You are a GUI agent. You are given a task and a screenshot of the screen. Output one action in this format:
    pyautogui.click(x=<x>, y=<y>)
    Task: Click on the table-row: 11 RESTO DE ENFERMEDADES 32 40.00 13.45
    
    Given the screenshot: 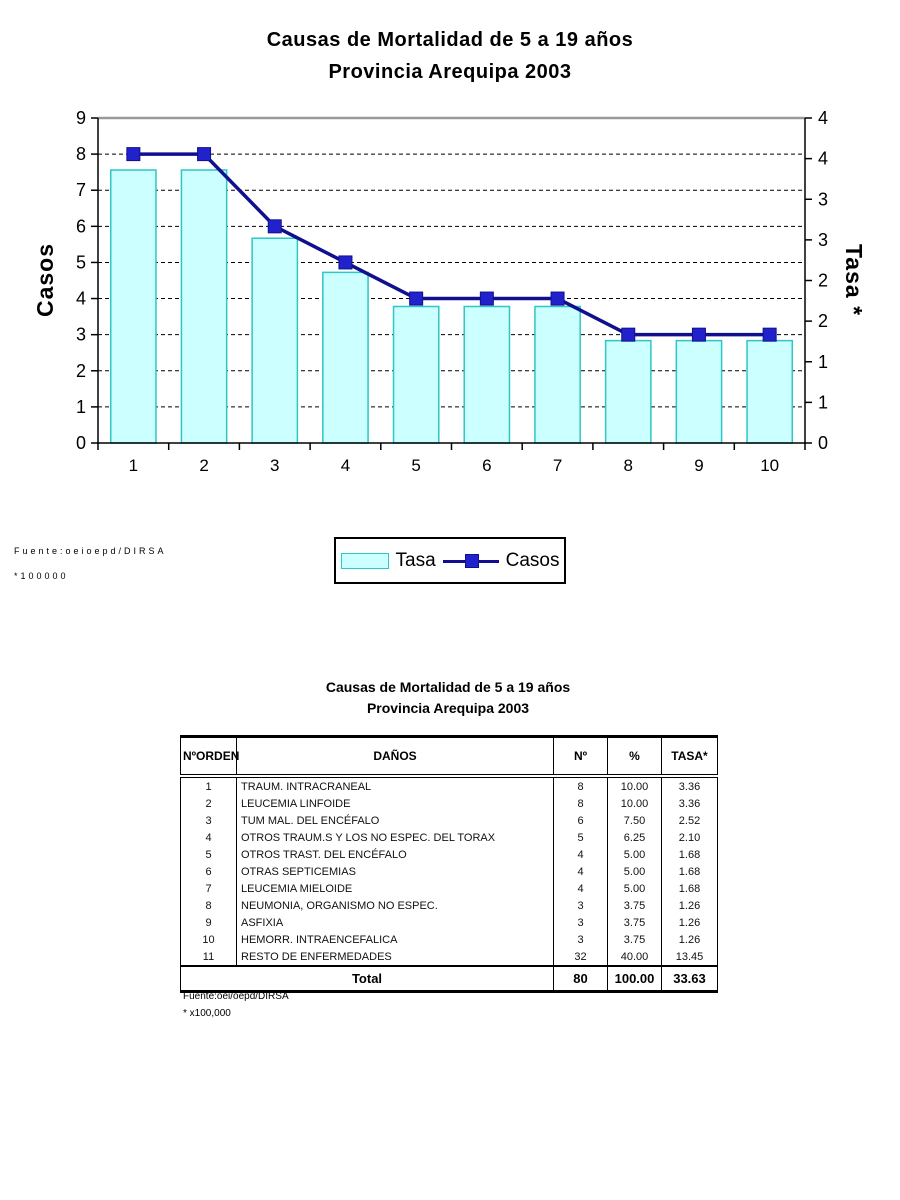 What is the action you would take?
    pyautogui.click(x=449, y=957)
    